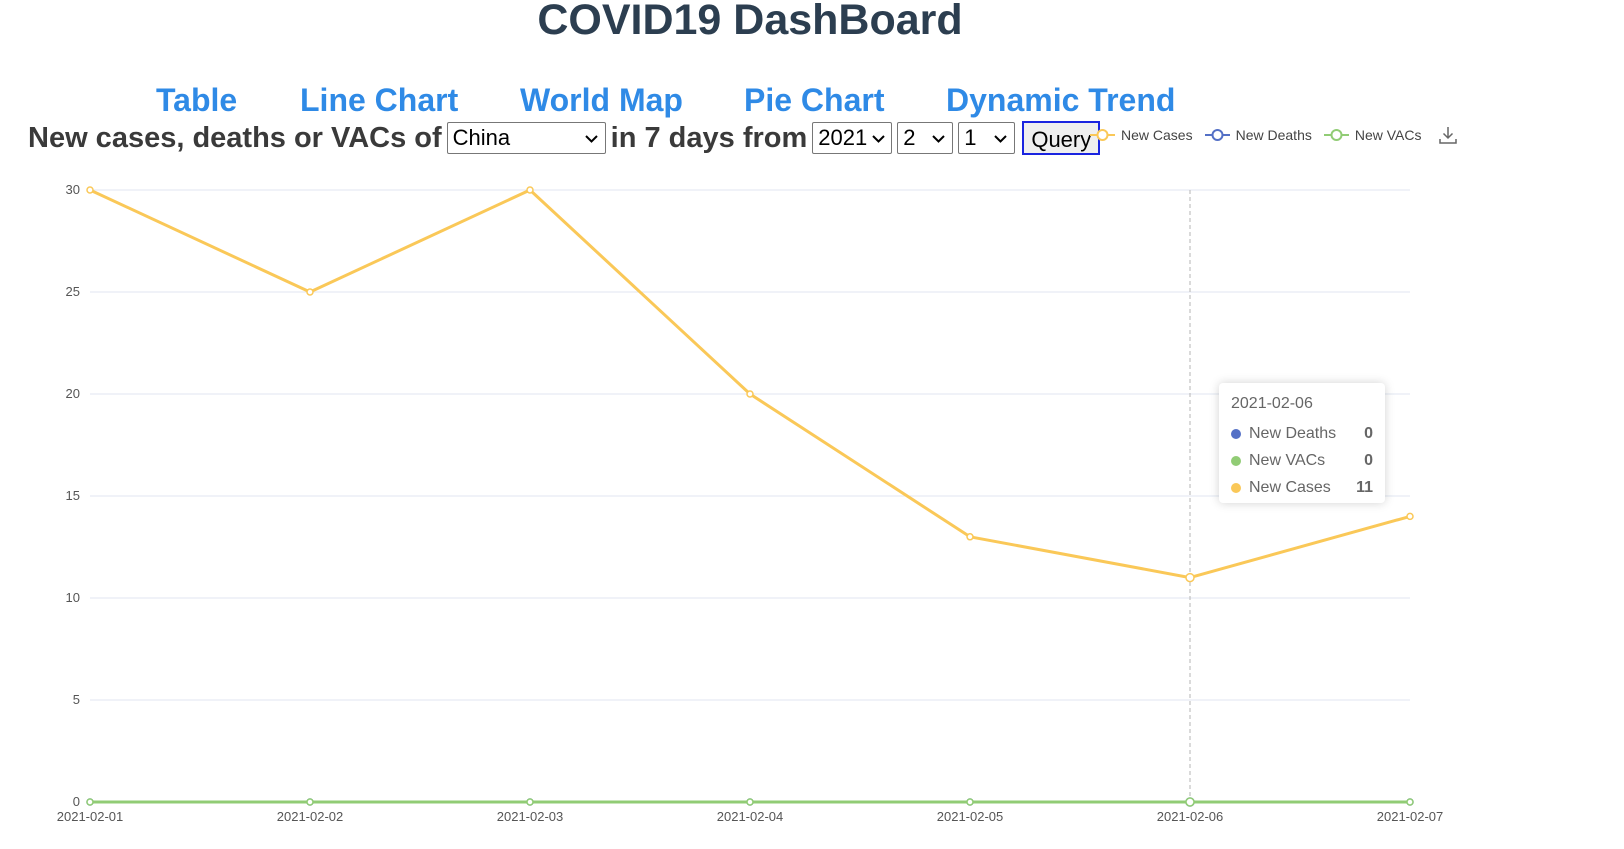 The height and width of the screenshot is (849, 1624). I want to click on country-select: China, so click(526, 138).